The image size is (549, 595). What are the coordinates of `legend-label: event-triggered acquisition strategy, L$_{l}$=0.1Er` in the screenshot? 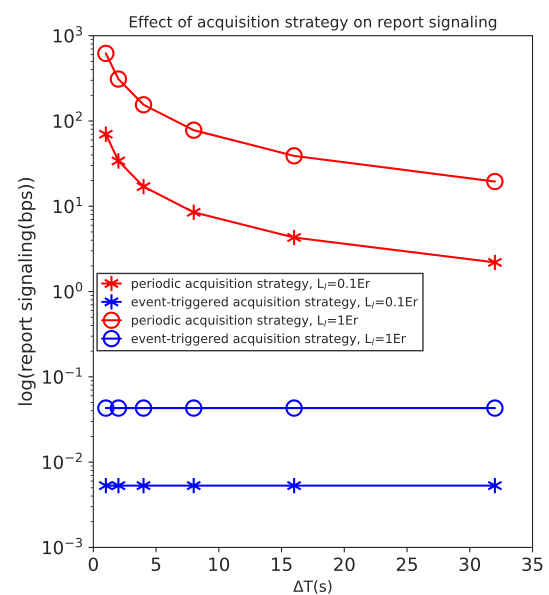 It's located at (275, 302).